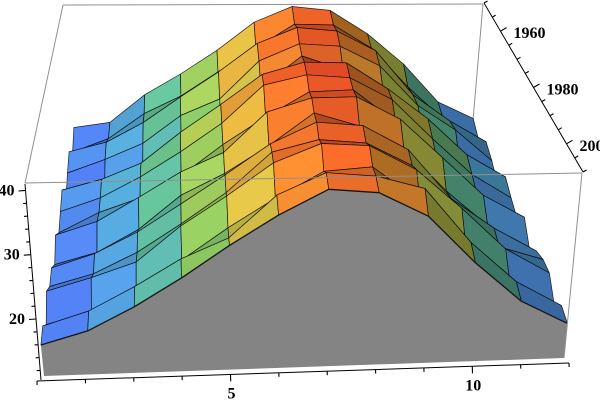  Describe the element at coordinates (12, 255) in the screenshot. I see `z-axis-tick-label: 30` at that location.